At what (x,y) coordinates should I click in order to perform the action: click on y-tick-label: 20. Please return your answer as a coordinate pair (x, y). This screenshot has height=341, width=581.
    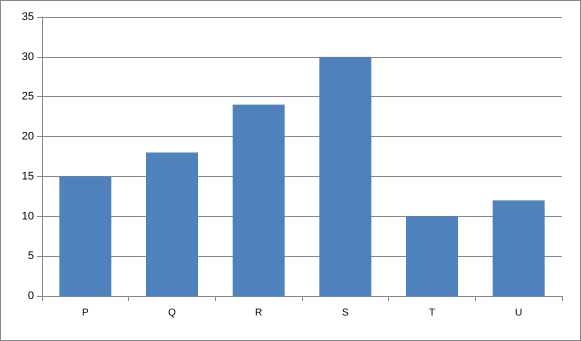
    Looking at the image, I should click on (28, 136).